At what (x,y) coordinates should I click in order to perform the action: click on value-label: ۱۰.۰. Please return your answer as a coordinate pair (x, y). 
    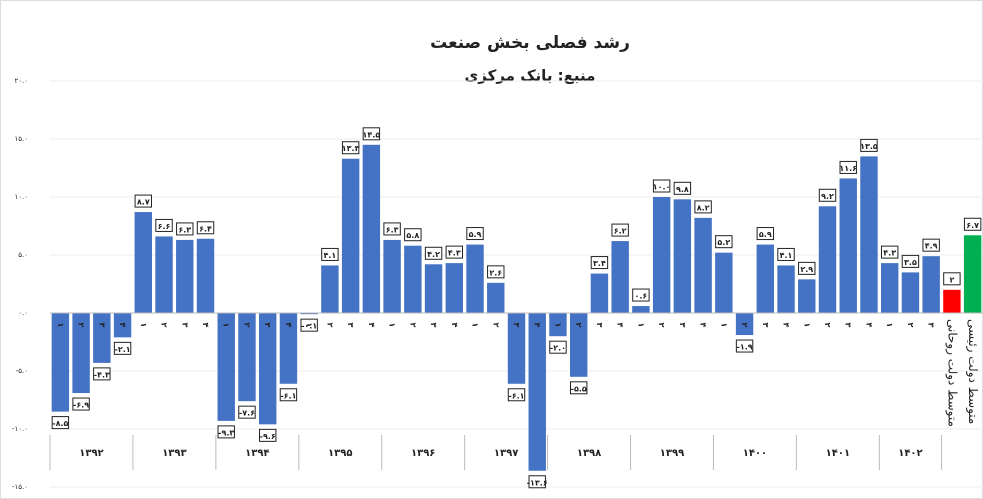
    Looking at the image, I should click on (662, 187).